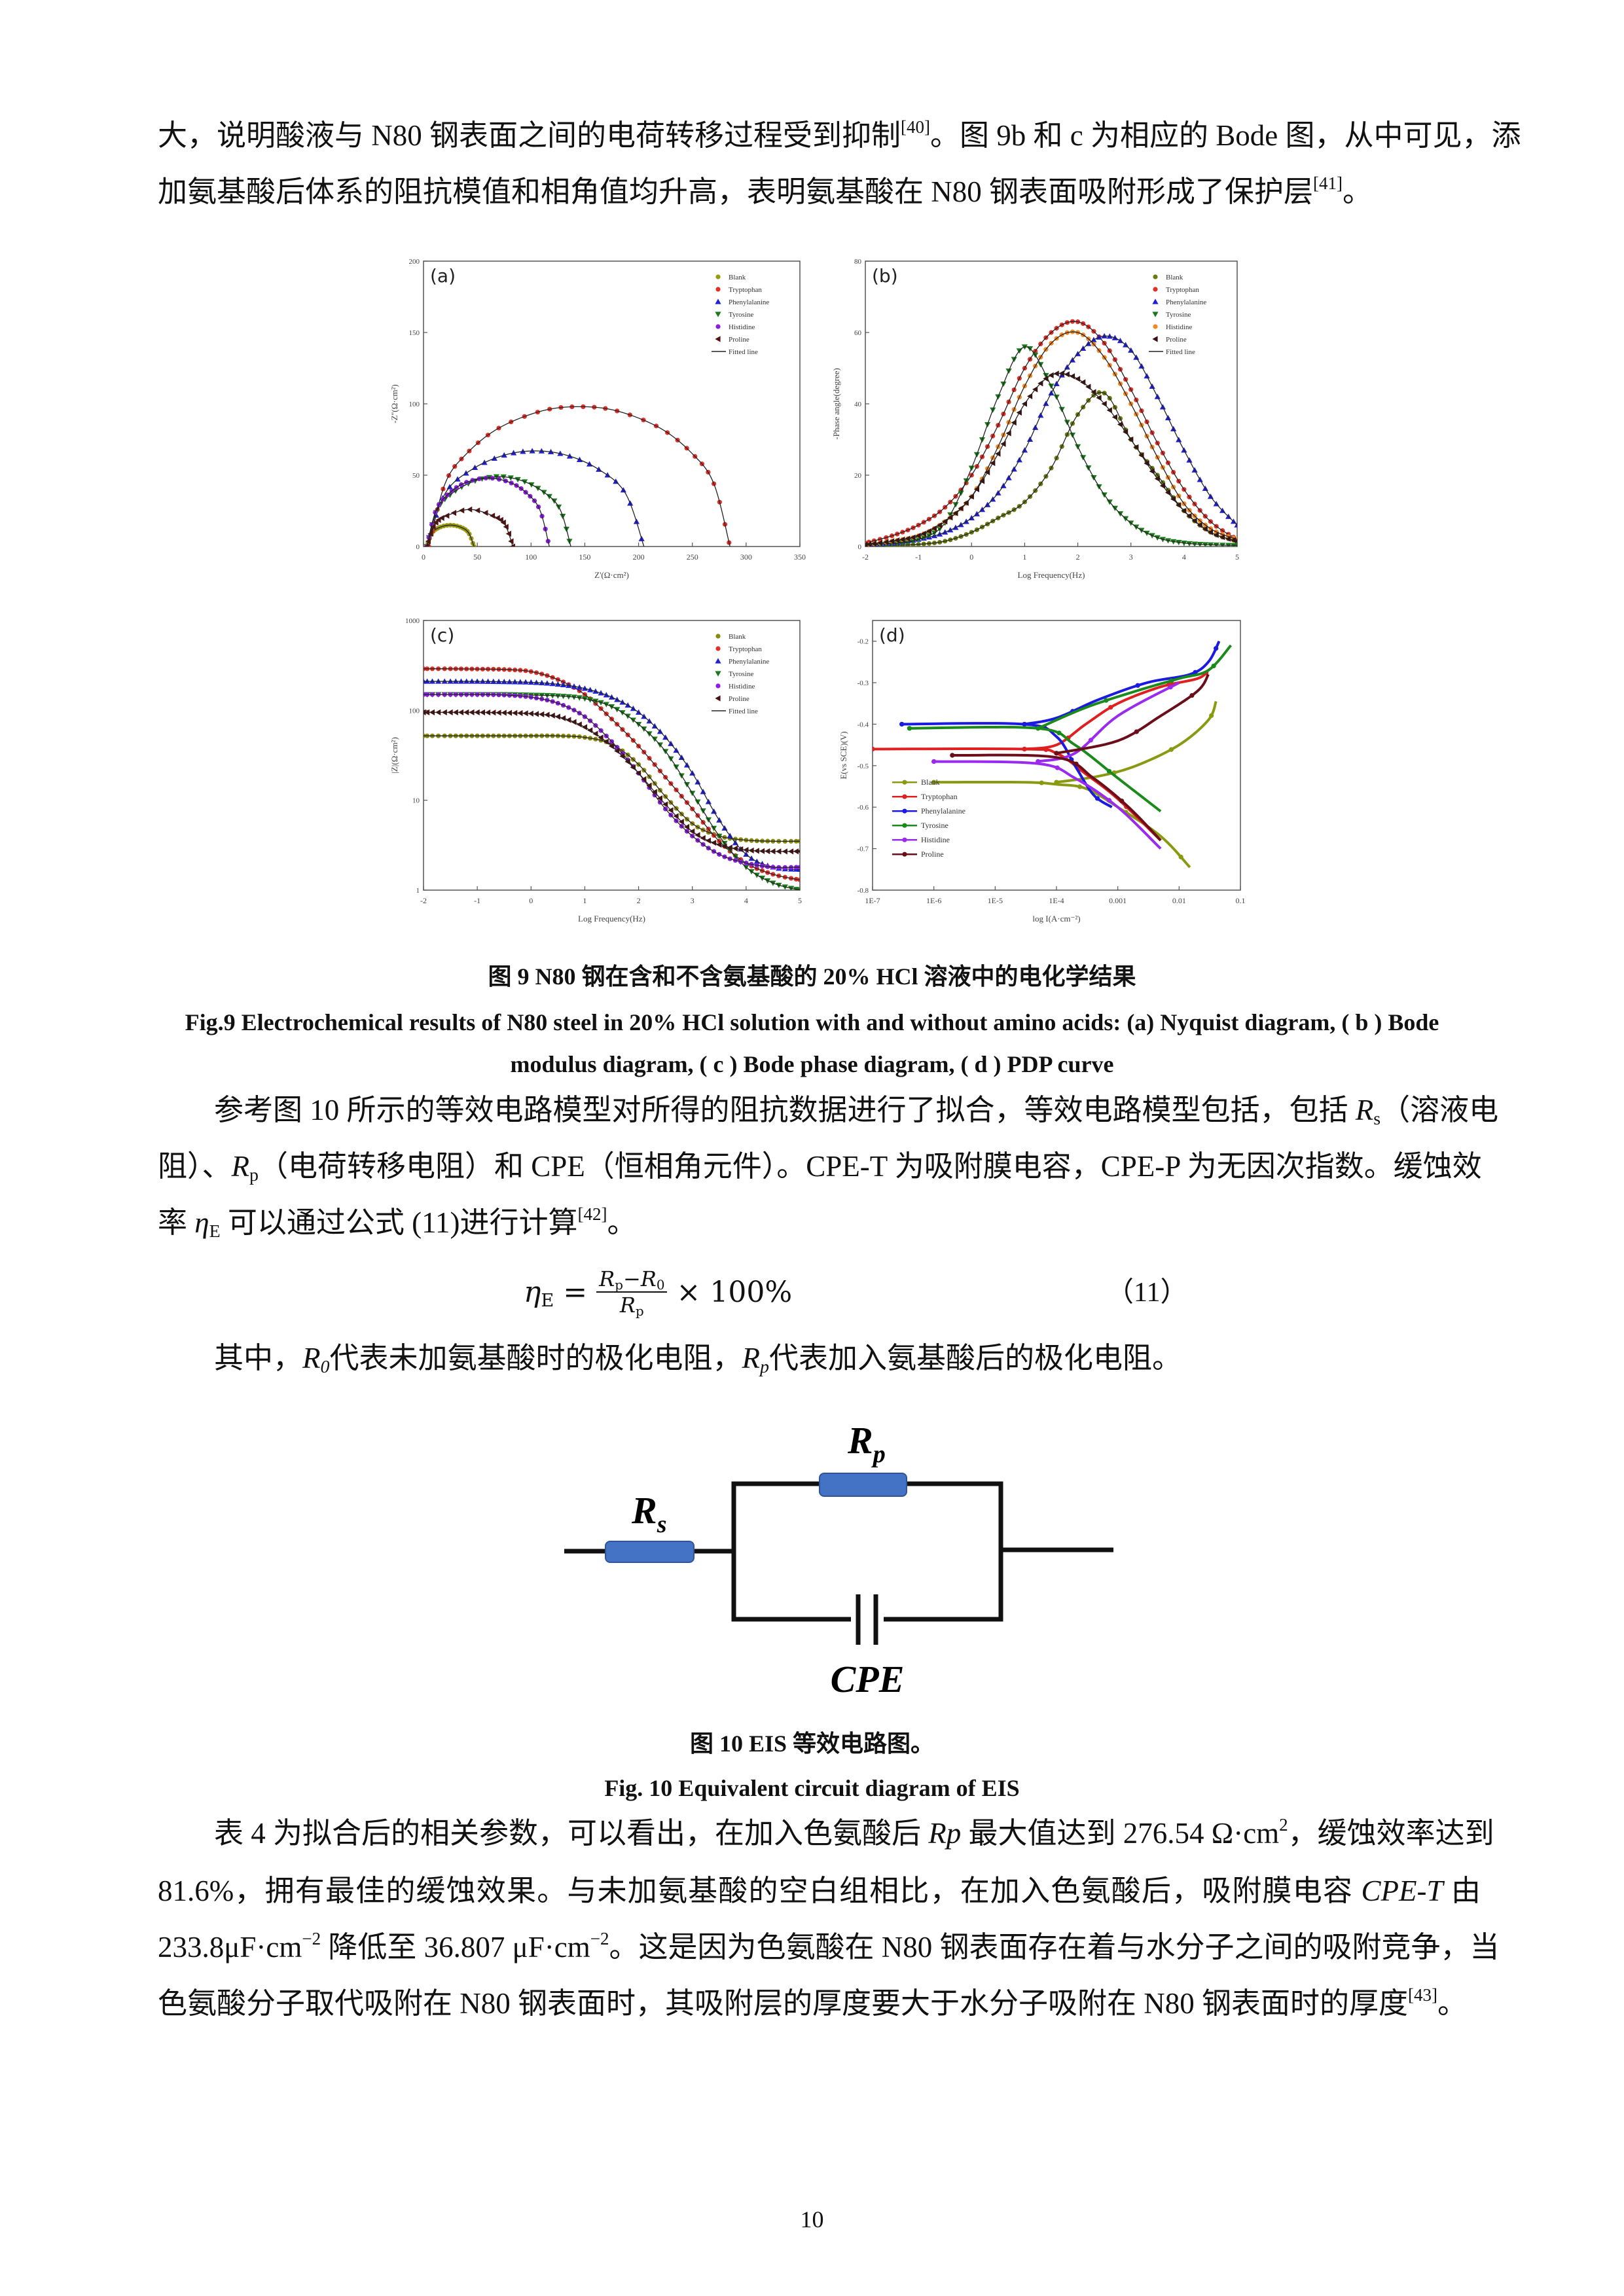 This screenshot has height=2296, width=1624. I want to click on y-tick-label: -0.3, so click(863, 683).